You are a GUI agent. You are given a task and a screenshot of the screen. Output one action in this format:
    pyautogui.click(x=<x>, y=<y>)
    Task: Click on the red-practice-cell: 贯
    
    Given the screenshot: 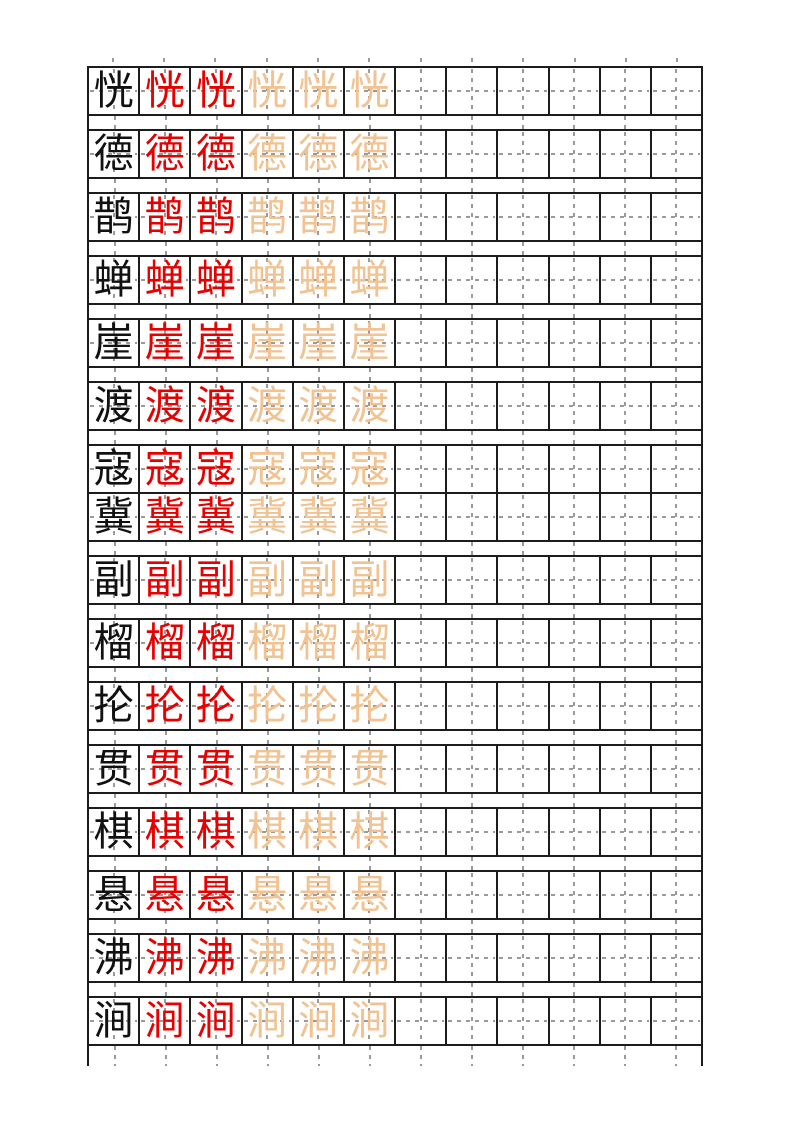 What is the action you would take?
    pyautogui.click(x=166, y=769)
    